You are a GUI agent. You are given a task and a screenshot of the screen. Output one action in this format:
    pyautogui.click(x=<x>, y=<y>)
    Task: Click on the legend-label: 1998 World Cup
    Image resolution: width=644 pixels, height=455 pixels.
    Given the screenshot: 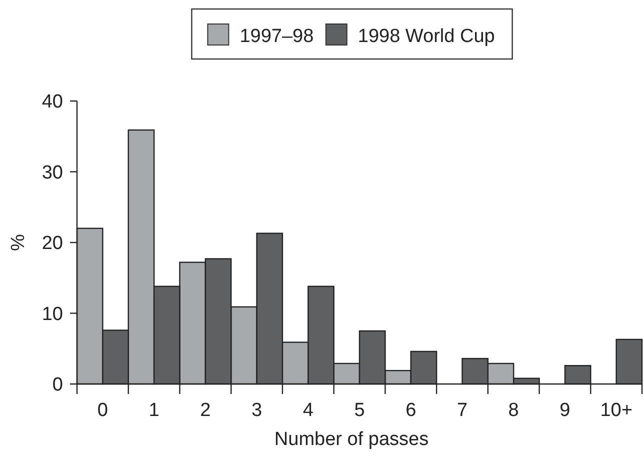 What is the action you would take?
    pyautogui.click(x=426, y=36)
    